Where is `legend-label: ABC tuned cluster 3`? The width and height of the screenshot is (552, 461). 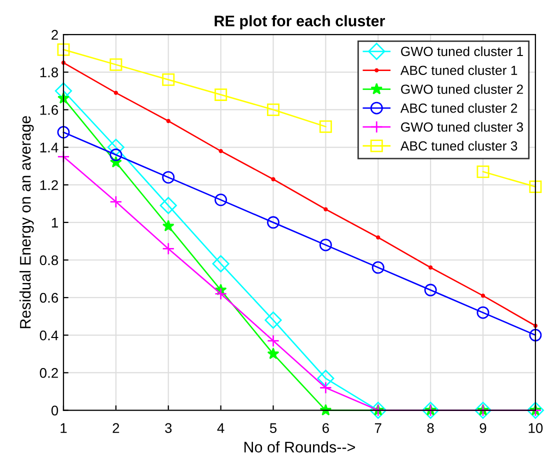
legend-label: ABC tuned cluster 3 is located at coordinates (459, 145).